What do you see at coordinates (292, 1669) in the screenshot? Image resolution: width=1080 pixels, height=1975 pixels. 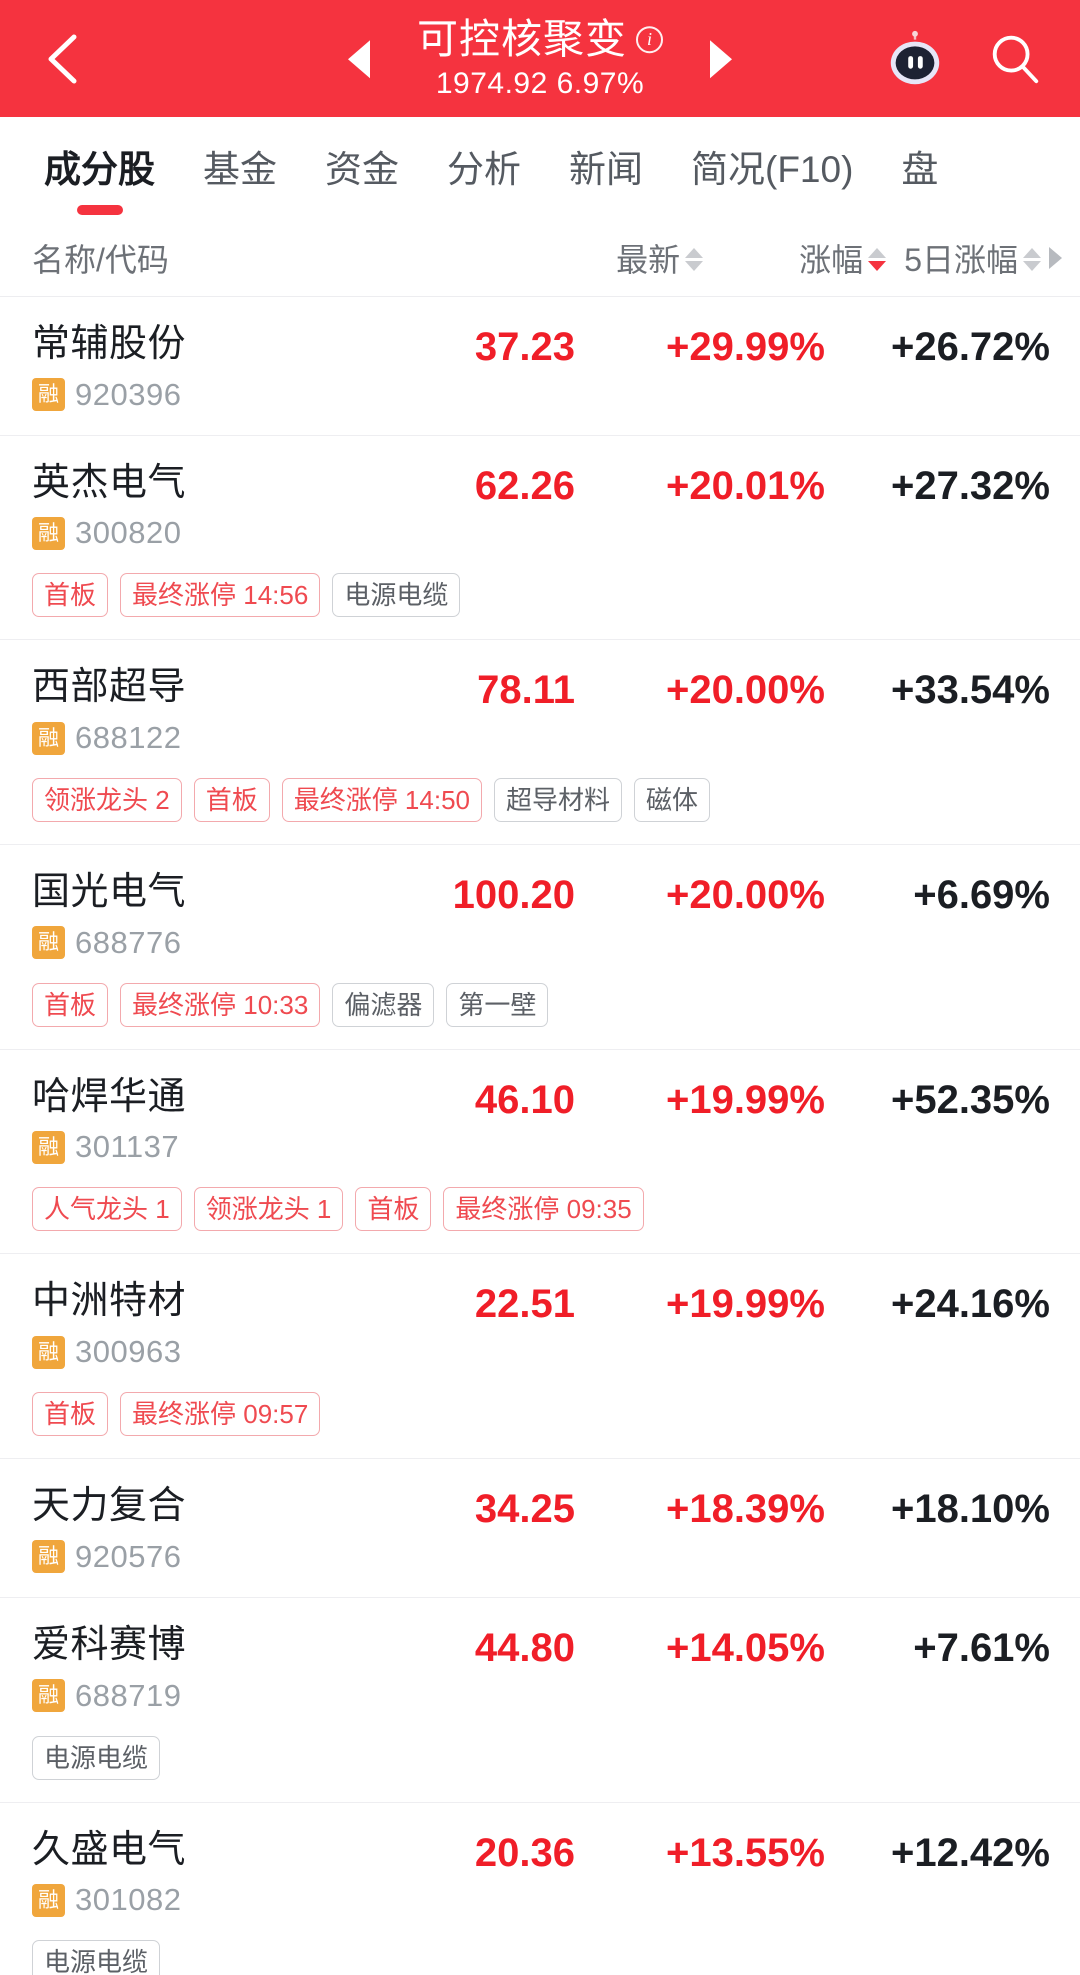 I see `stock-identity: 爱科赛博融 688719` at bounding box center [292, 1669].